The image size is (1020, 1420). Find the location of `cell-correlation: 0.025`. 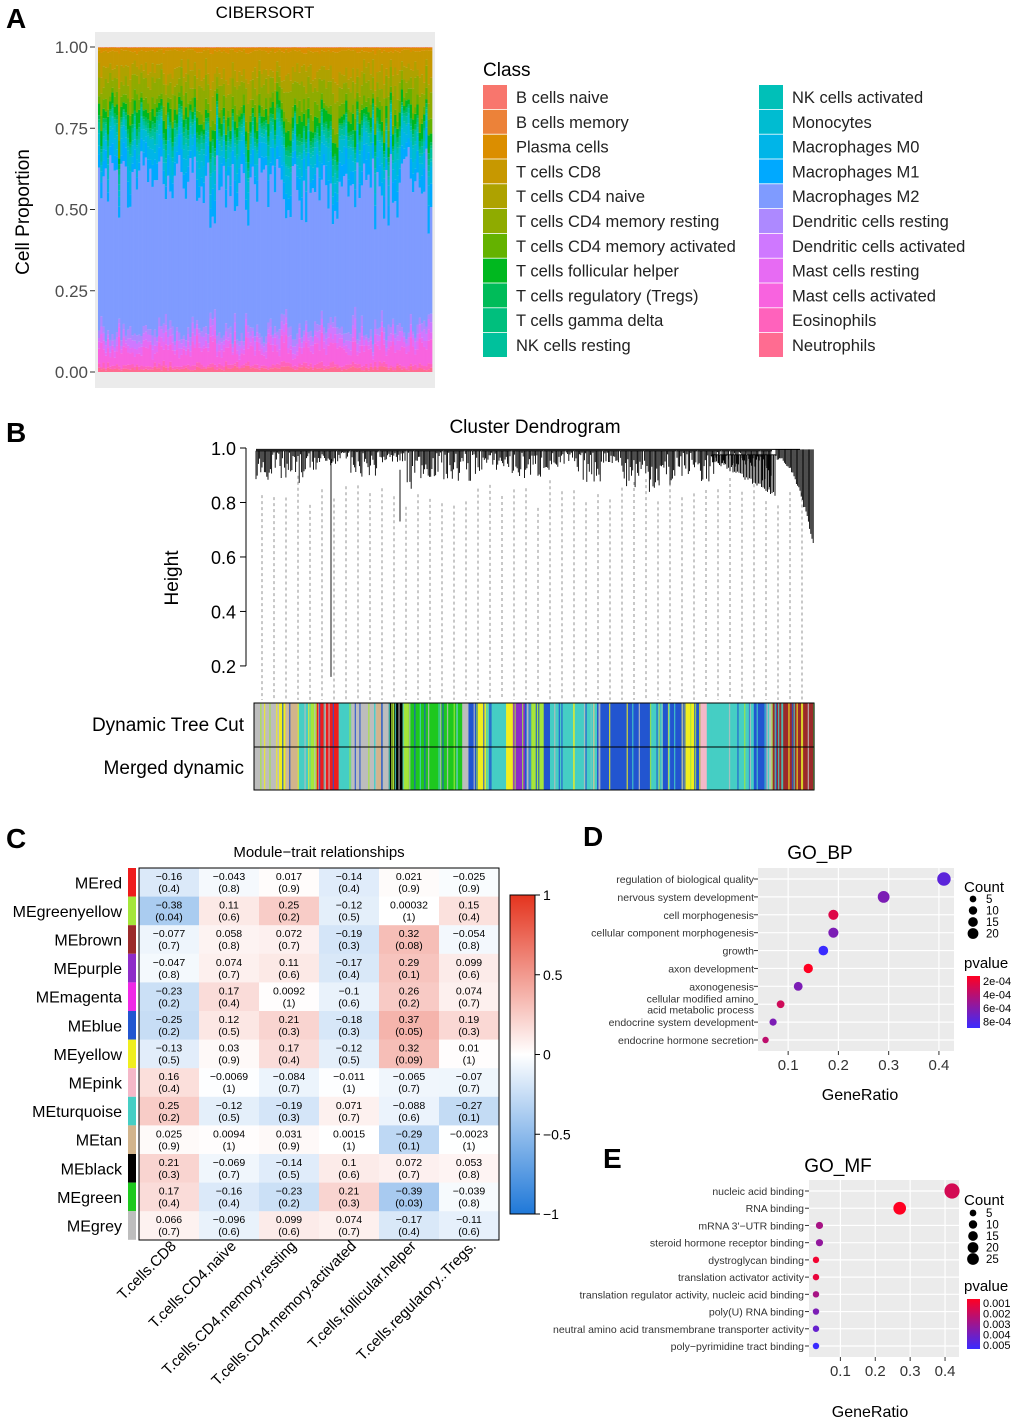

cell-correlation: 0.025 is located at coordinates (169, 1134).